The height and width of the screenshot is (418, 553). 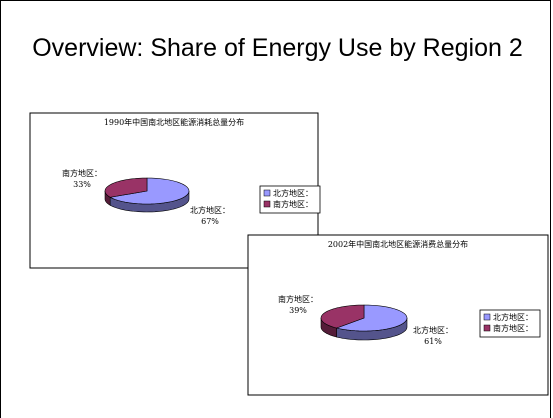 What do you see at coordinates (298, 310) in the screenshot?
I see `data-label-value: 39%` at bounding box center [298, 310].